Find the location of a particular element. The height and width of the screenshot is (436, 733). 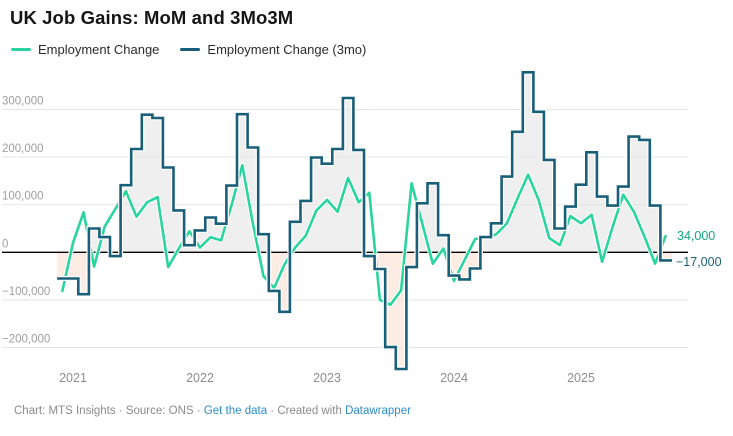

legend-label: Employment Change is located at coordinates (99, 49).